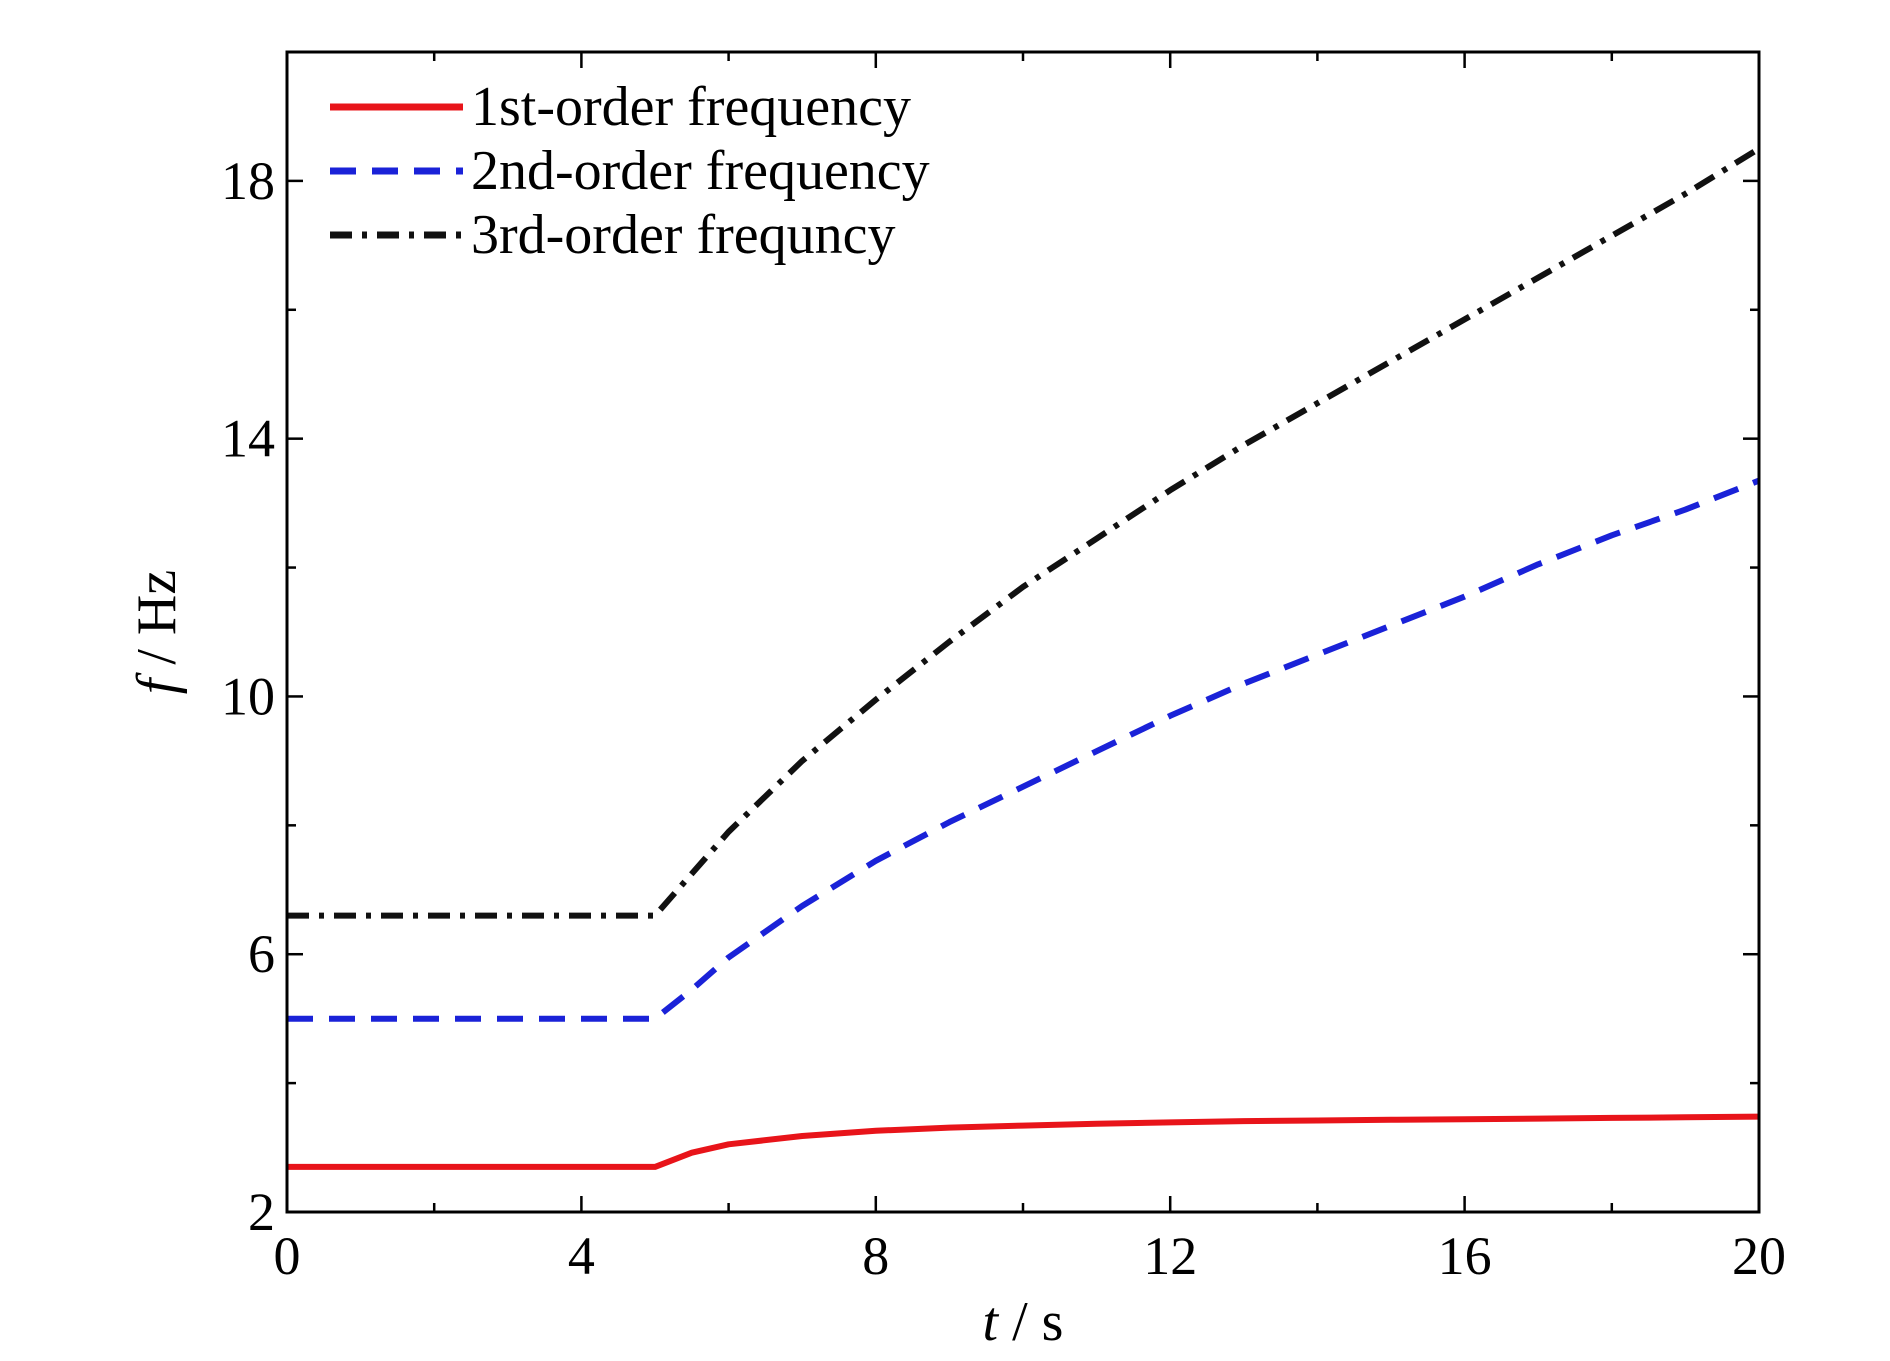 This screenshot has height=1361, width=1890. Describe the element at coordinates (1170, 1256) in the screenshot. I see `x-tick-label: 12` at that location.